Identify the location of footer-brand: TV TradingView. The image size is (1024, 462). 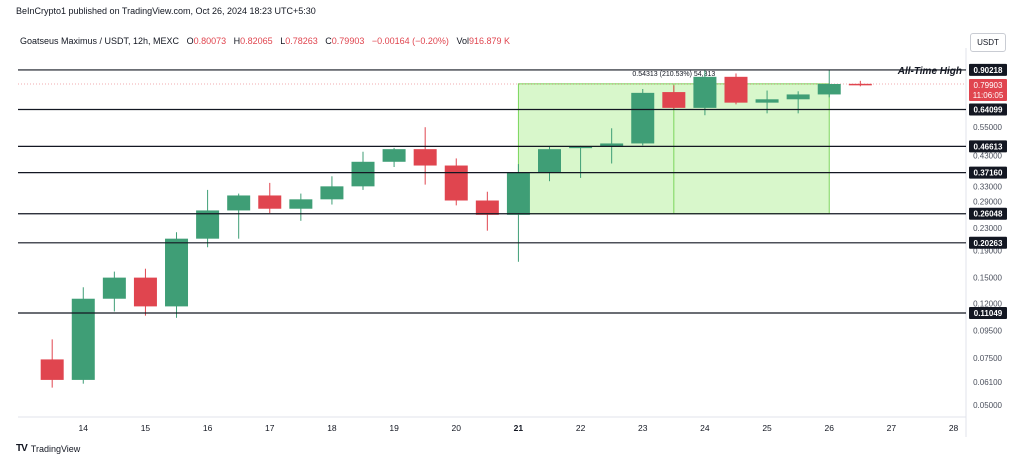
(48, 448).